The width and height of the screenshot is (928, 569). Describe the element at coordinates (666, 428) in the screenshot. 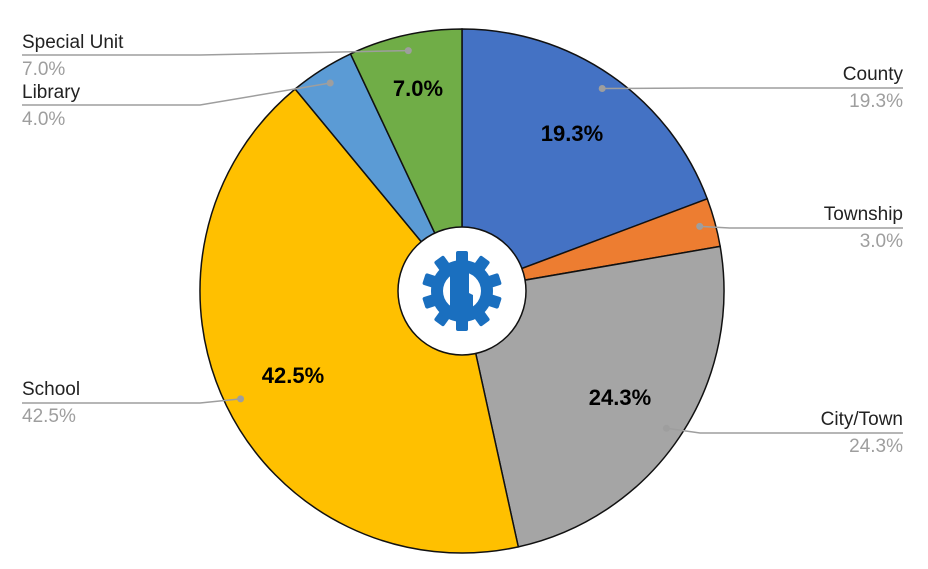

I see `leader-dot-city-town` at that location.